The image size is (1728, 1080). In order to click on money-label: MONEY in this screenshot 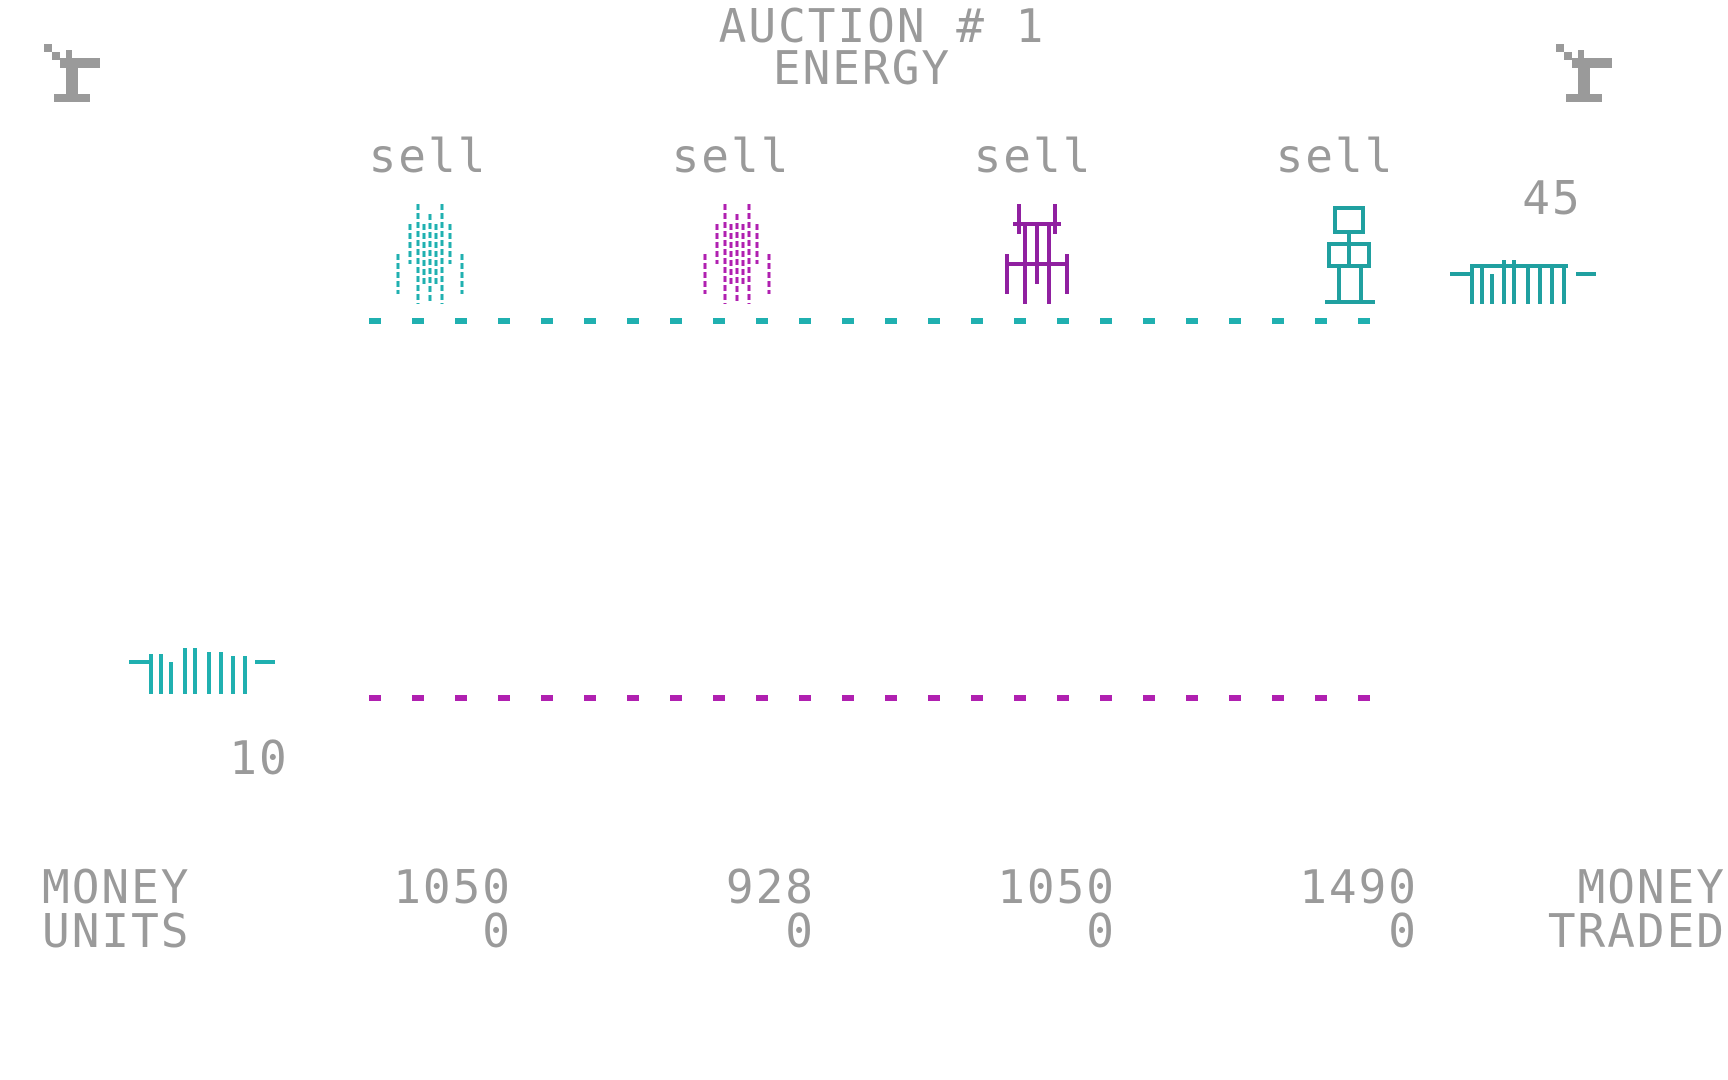, I will do `click(116, 887)`.